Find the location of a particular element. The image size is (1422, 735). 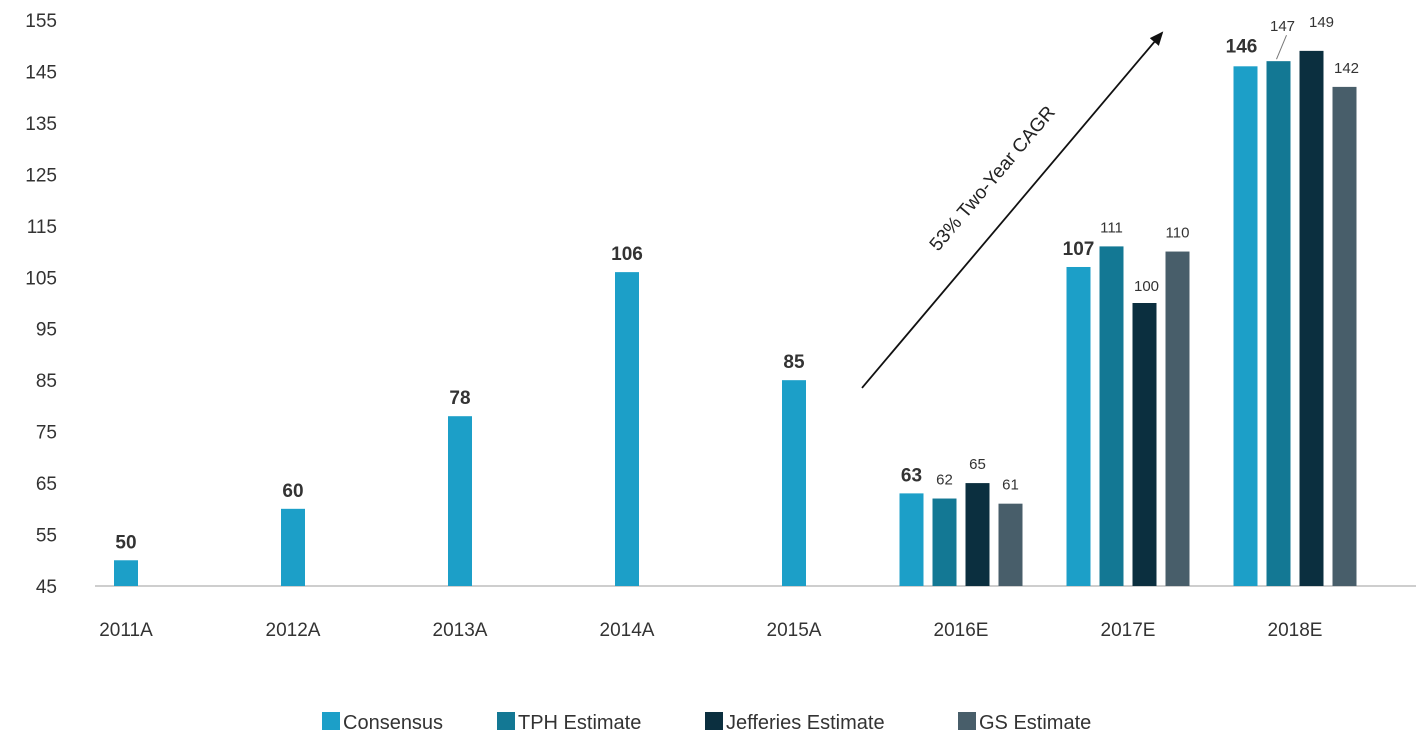

data-label-gs-estimate: 110 is located at coordinates (1178, 233).